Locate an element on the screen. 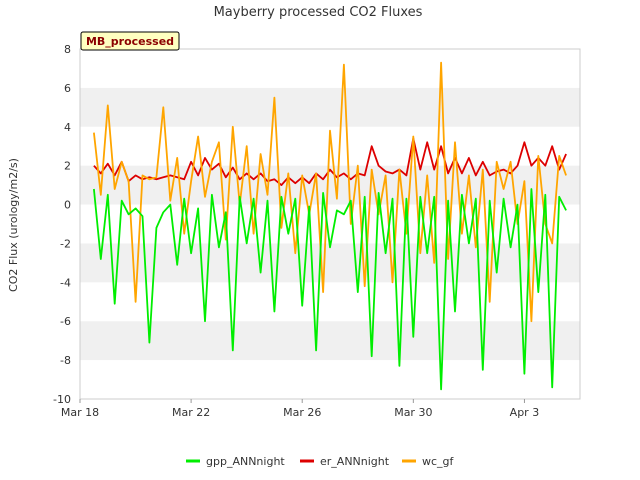  legend-label: gpp_ANNnight is located at coordinates (245, 461).